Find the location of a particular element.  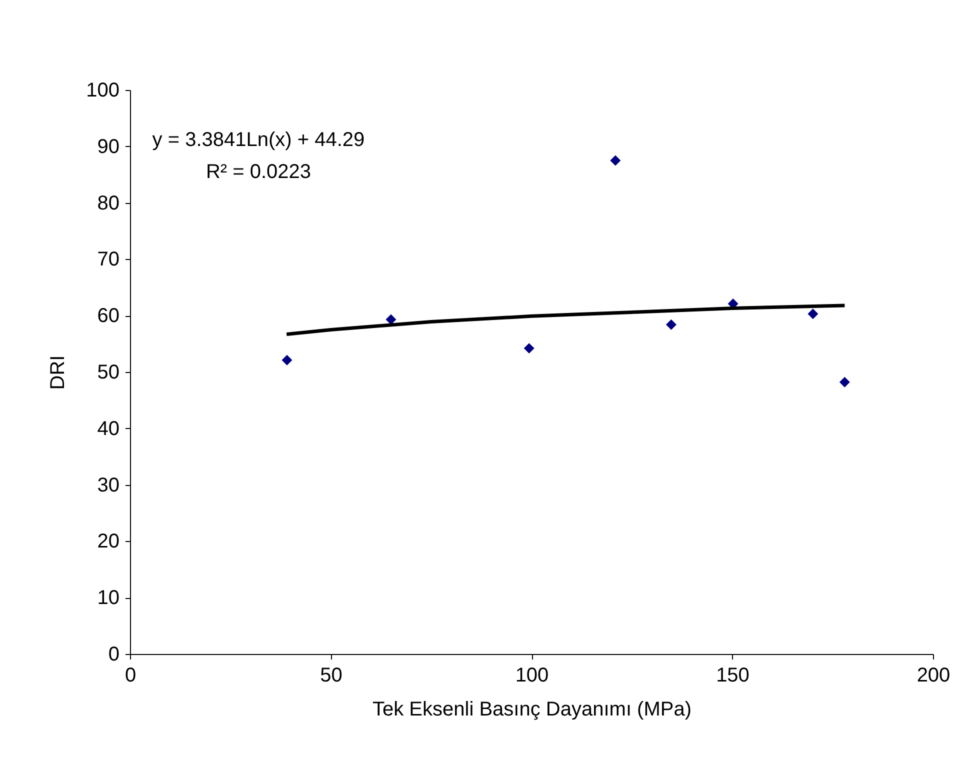

x-axis-title: Tek Eksenli Basınç Dayanımı (MPa) is located at coordinates (532, 709).